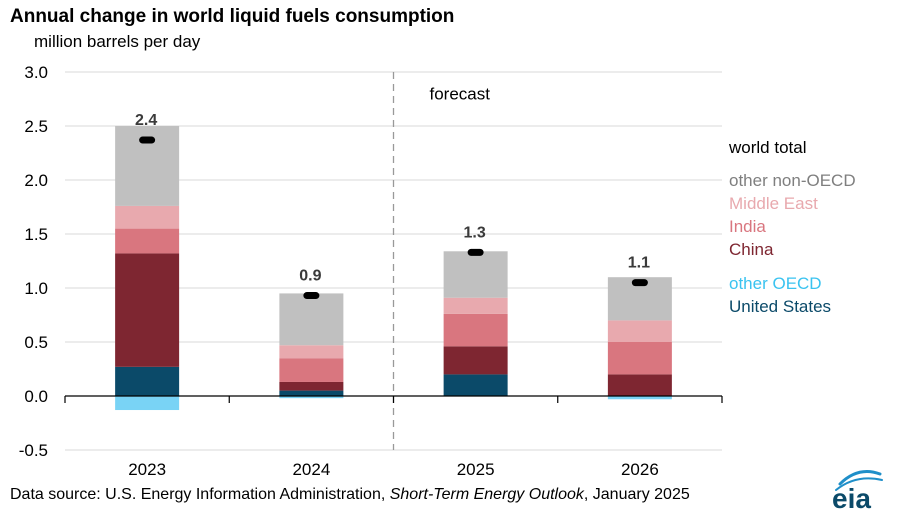 The width and height of the screenshot is (900, 517). I want to click on y-tick-label: 3.0, so click(36, 72).